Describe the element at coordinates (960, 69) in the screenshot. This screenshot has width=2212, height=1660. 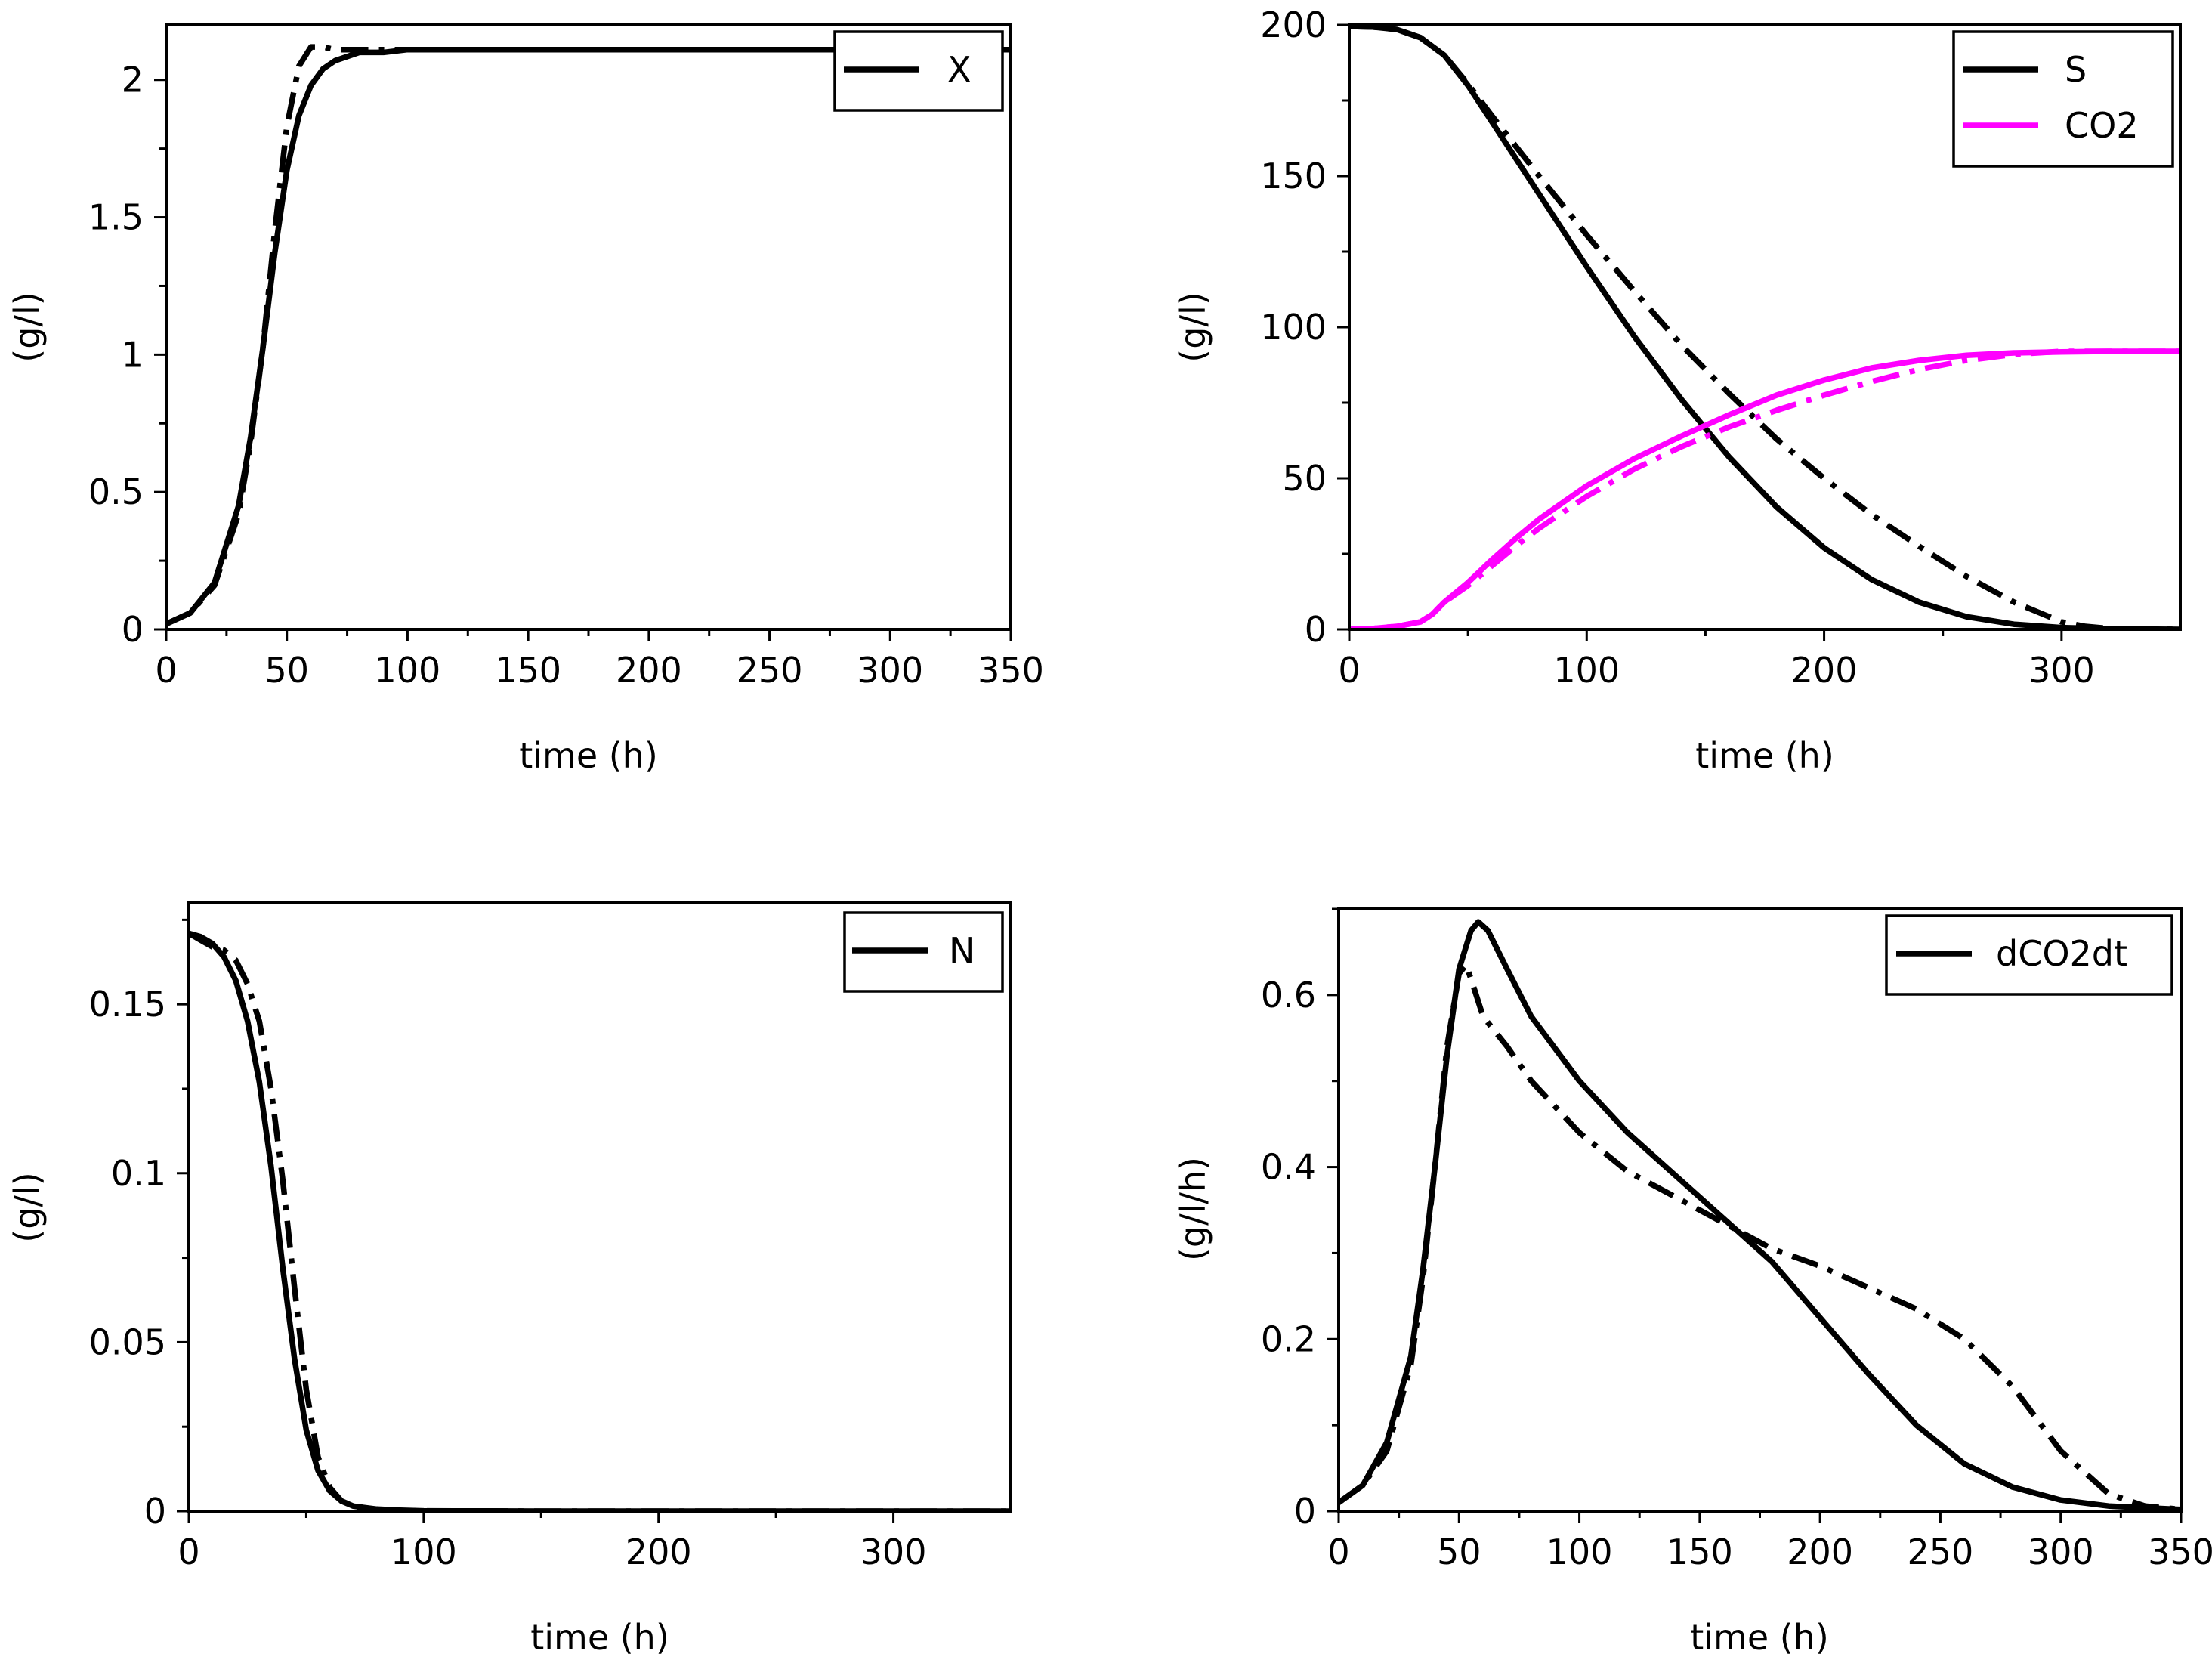
I see `legend-label-x: X` at that location.